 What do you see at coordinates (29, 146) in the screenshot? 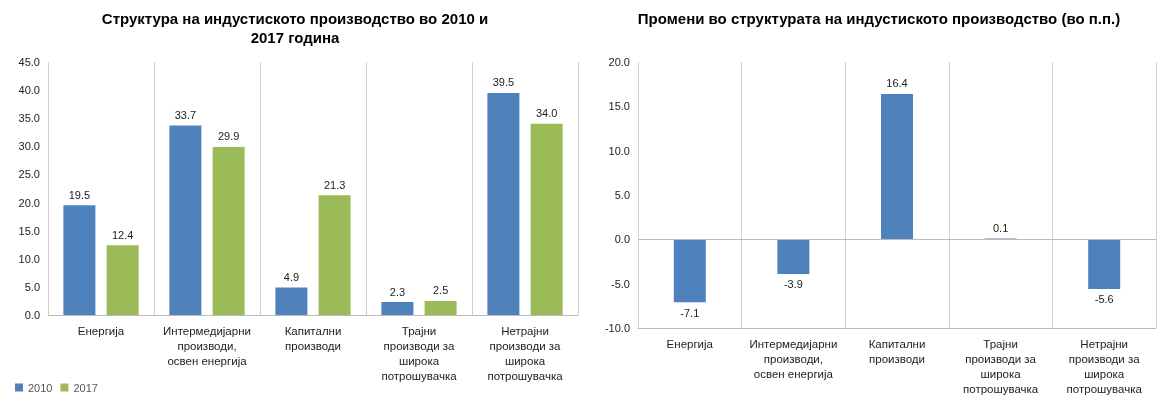
I see `y-tick-label: 30.0` at bounding box center [29, 146].